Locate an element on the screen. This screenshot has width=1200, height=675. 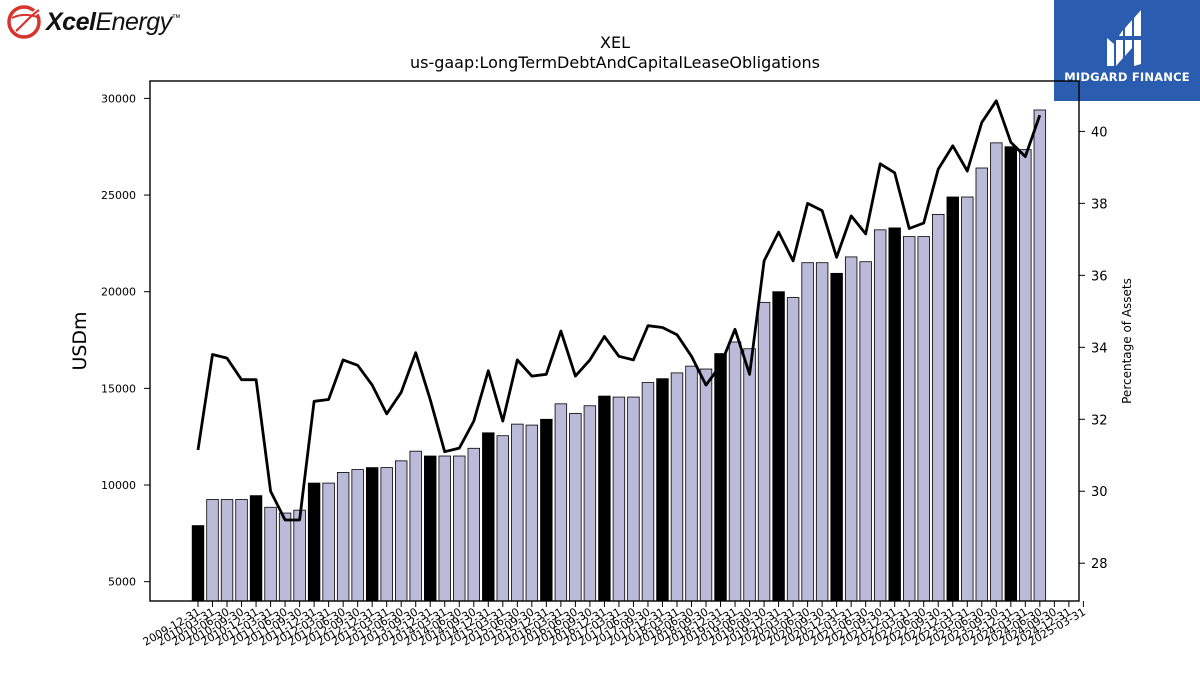
y-tick-label: 15000 is located at coordinates (118, 388).